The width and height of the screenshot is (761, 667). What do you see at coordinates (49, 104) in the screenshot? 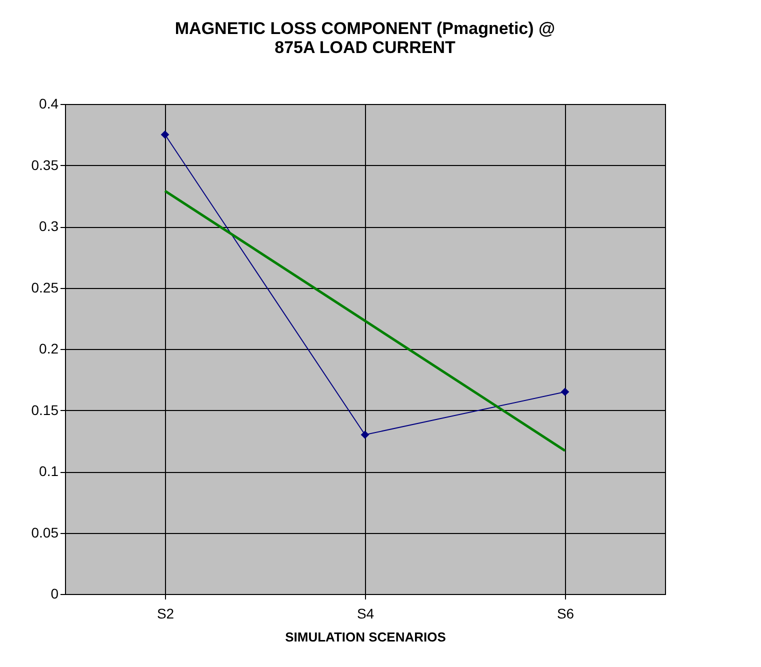
I see `y-tick-label: 0.4` at bounding box center [49, 104].